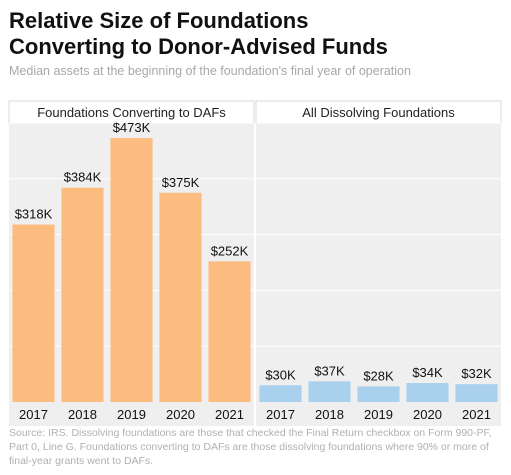 The image size is (511, 475). What do you see at coordinates (329, 370) in the screenshot?
I see `data-label: $37K` at bounding box center [329, 370].